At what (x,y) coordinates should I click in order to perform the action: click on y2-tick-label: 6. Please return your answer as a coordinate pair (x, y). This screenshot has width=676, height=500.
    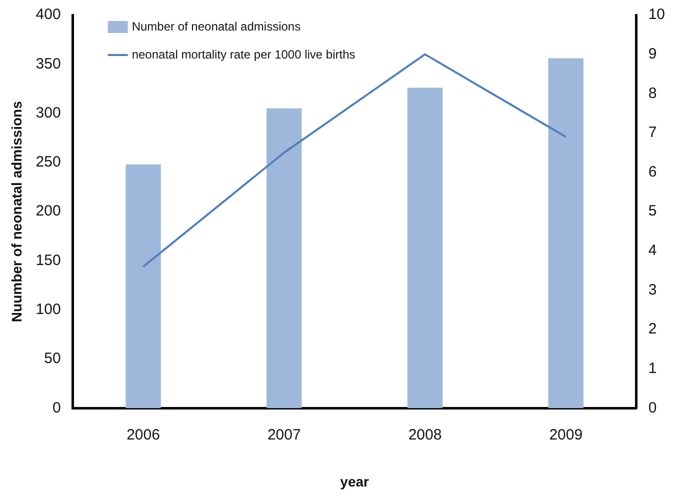
    Looking at the image, I should click on (652, 171).